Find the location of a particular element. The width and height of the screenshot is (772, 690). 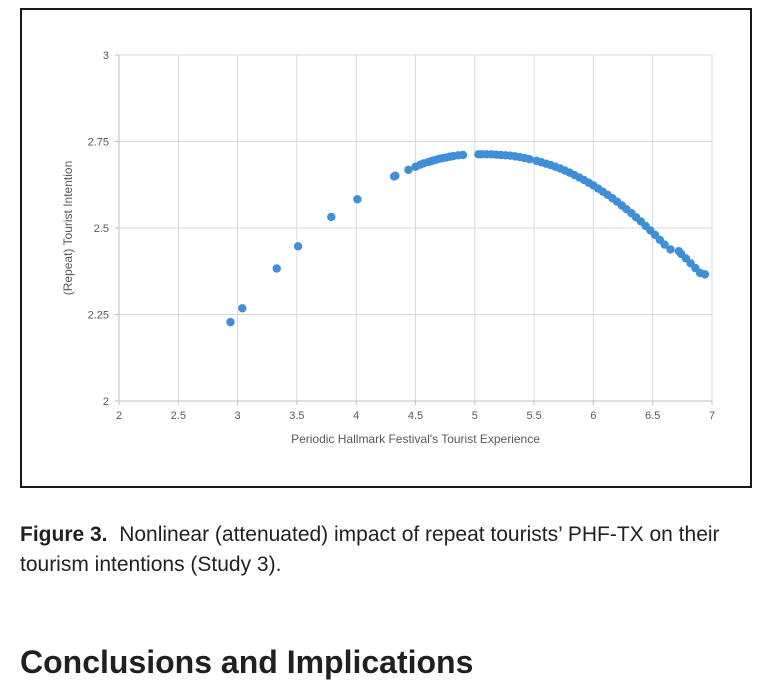

figure-label: Figure 3. is located at coordinates (64, 534).